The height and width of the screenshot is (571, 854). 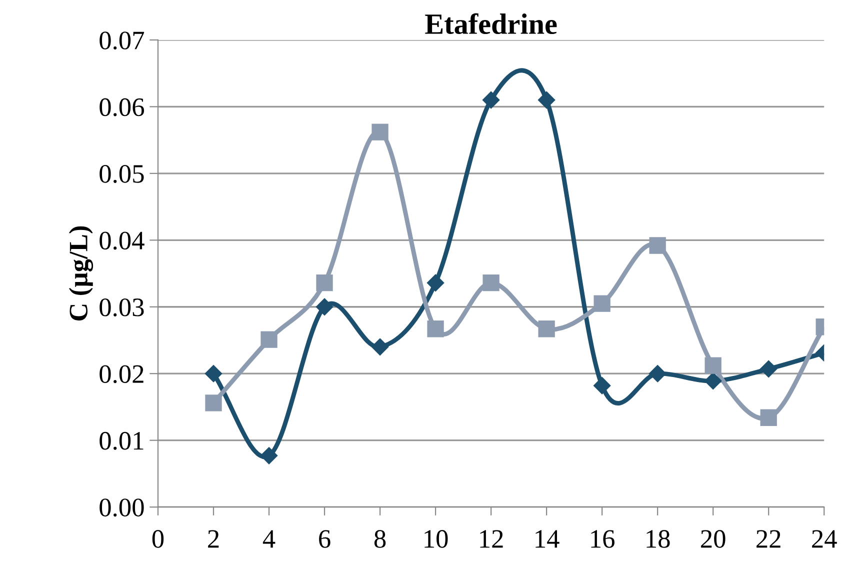 What do you see at coordinates (491, 539) in the screenshot?
I see `x-tick-label: 12` at bounding box center [491, 539].